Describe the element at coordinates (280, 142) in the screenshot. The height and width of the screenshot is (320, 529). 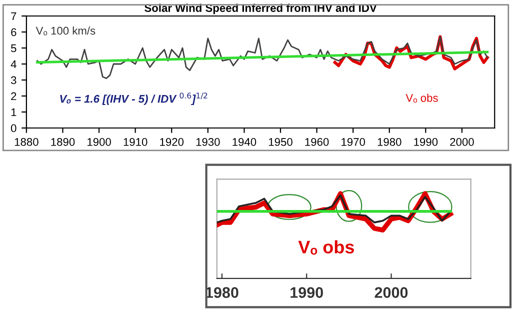
I see `x-tick-label: 1950` at that location.